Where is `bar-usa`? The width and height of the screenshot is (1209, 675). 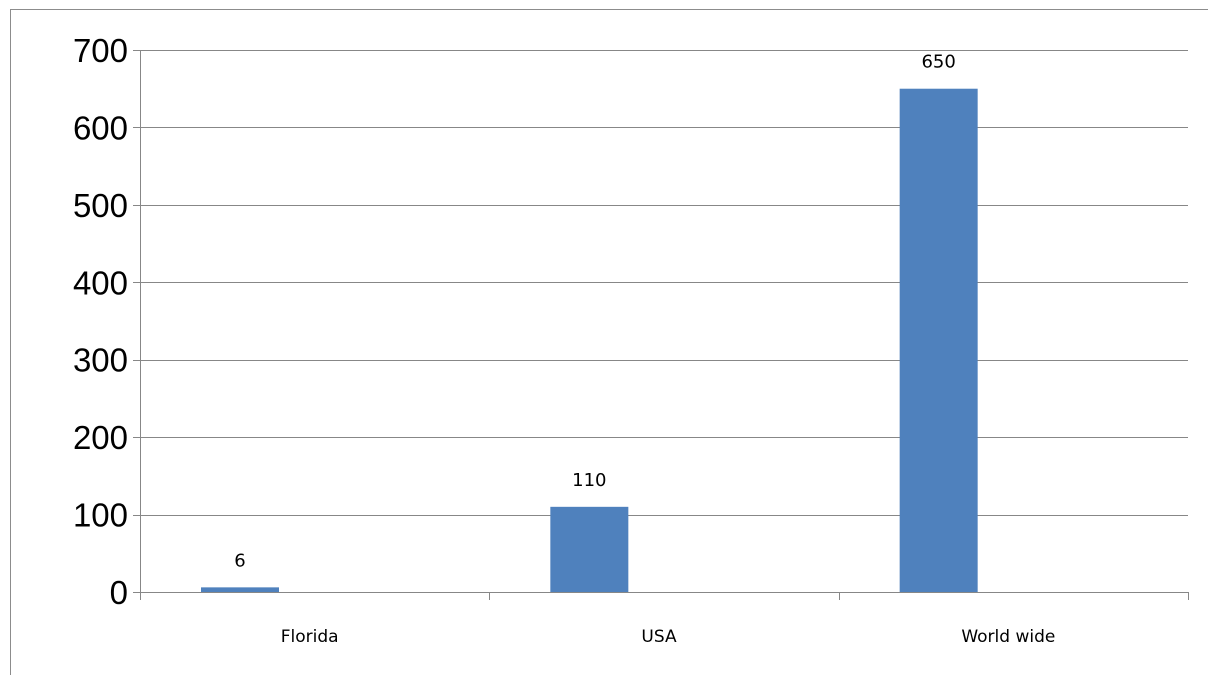 bar-usa is located at coordinates (589, 549).